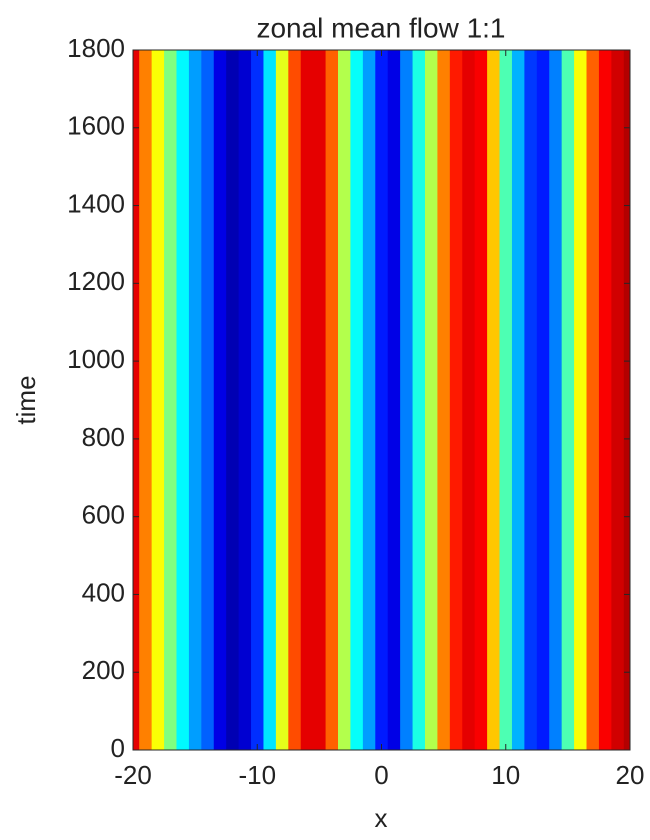  Describe the element at coordinates (103, 670) in the screenshot. I see `y-tick-label: 200` at that location.